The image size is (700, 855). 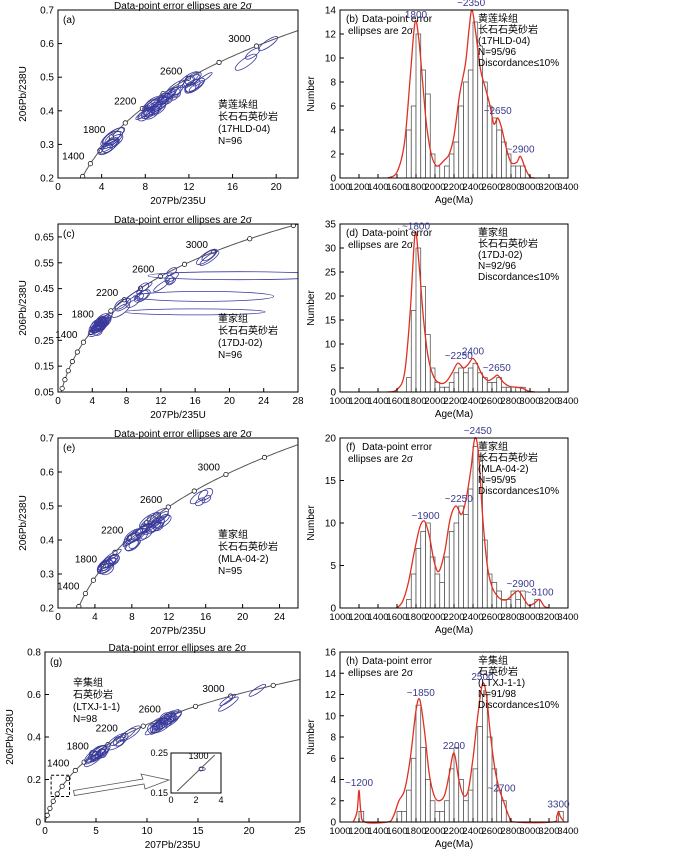 I want to click on sample-info-line: Discordance≤10%, so click(x=518, y=63).